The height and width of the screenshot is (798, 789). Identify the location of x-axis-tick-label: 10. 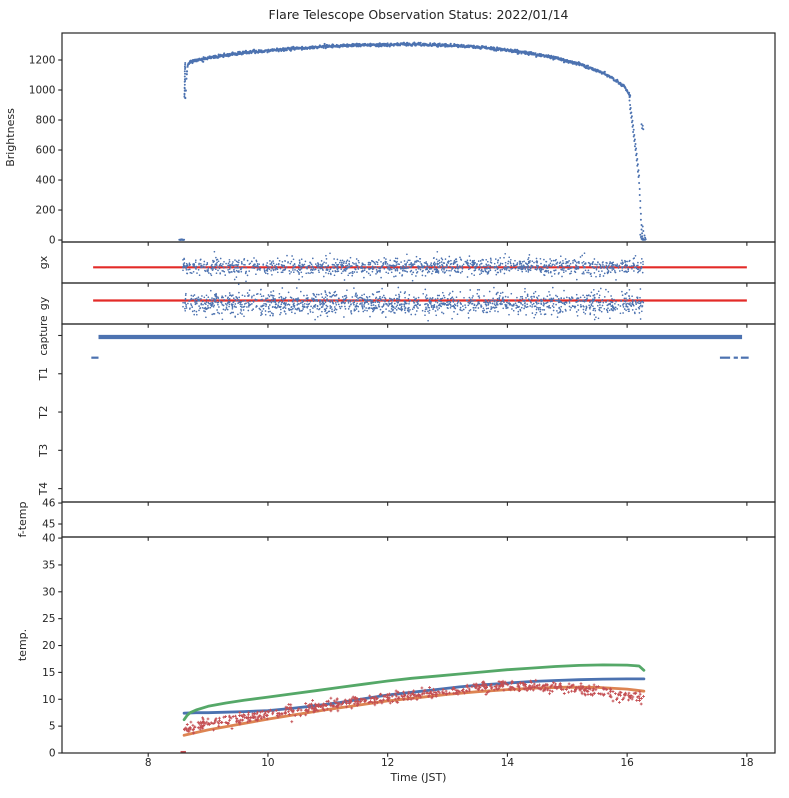
(267, 763).